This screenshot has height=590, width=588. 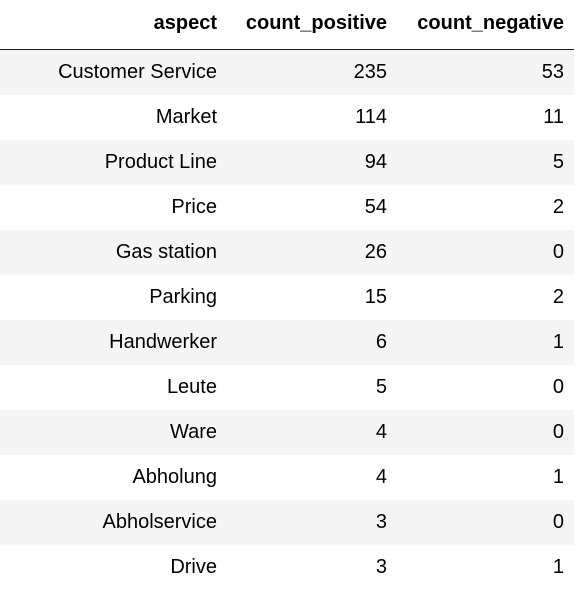 What do you see at coordinates (113, 207) in the screenshot?
I see `cell-aspect: Price` at bounding box center [113, 207].